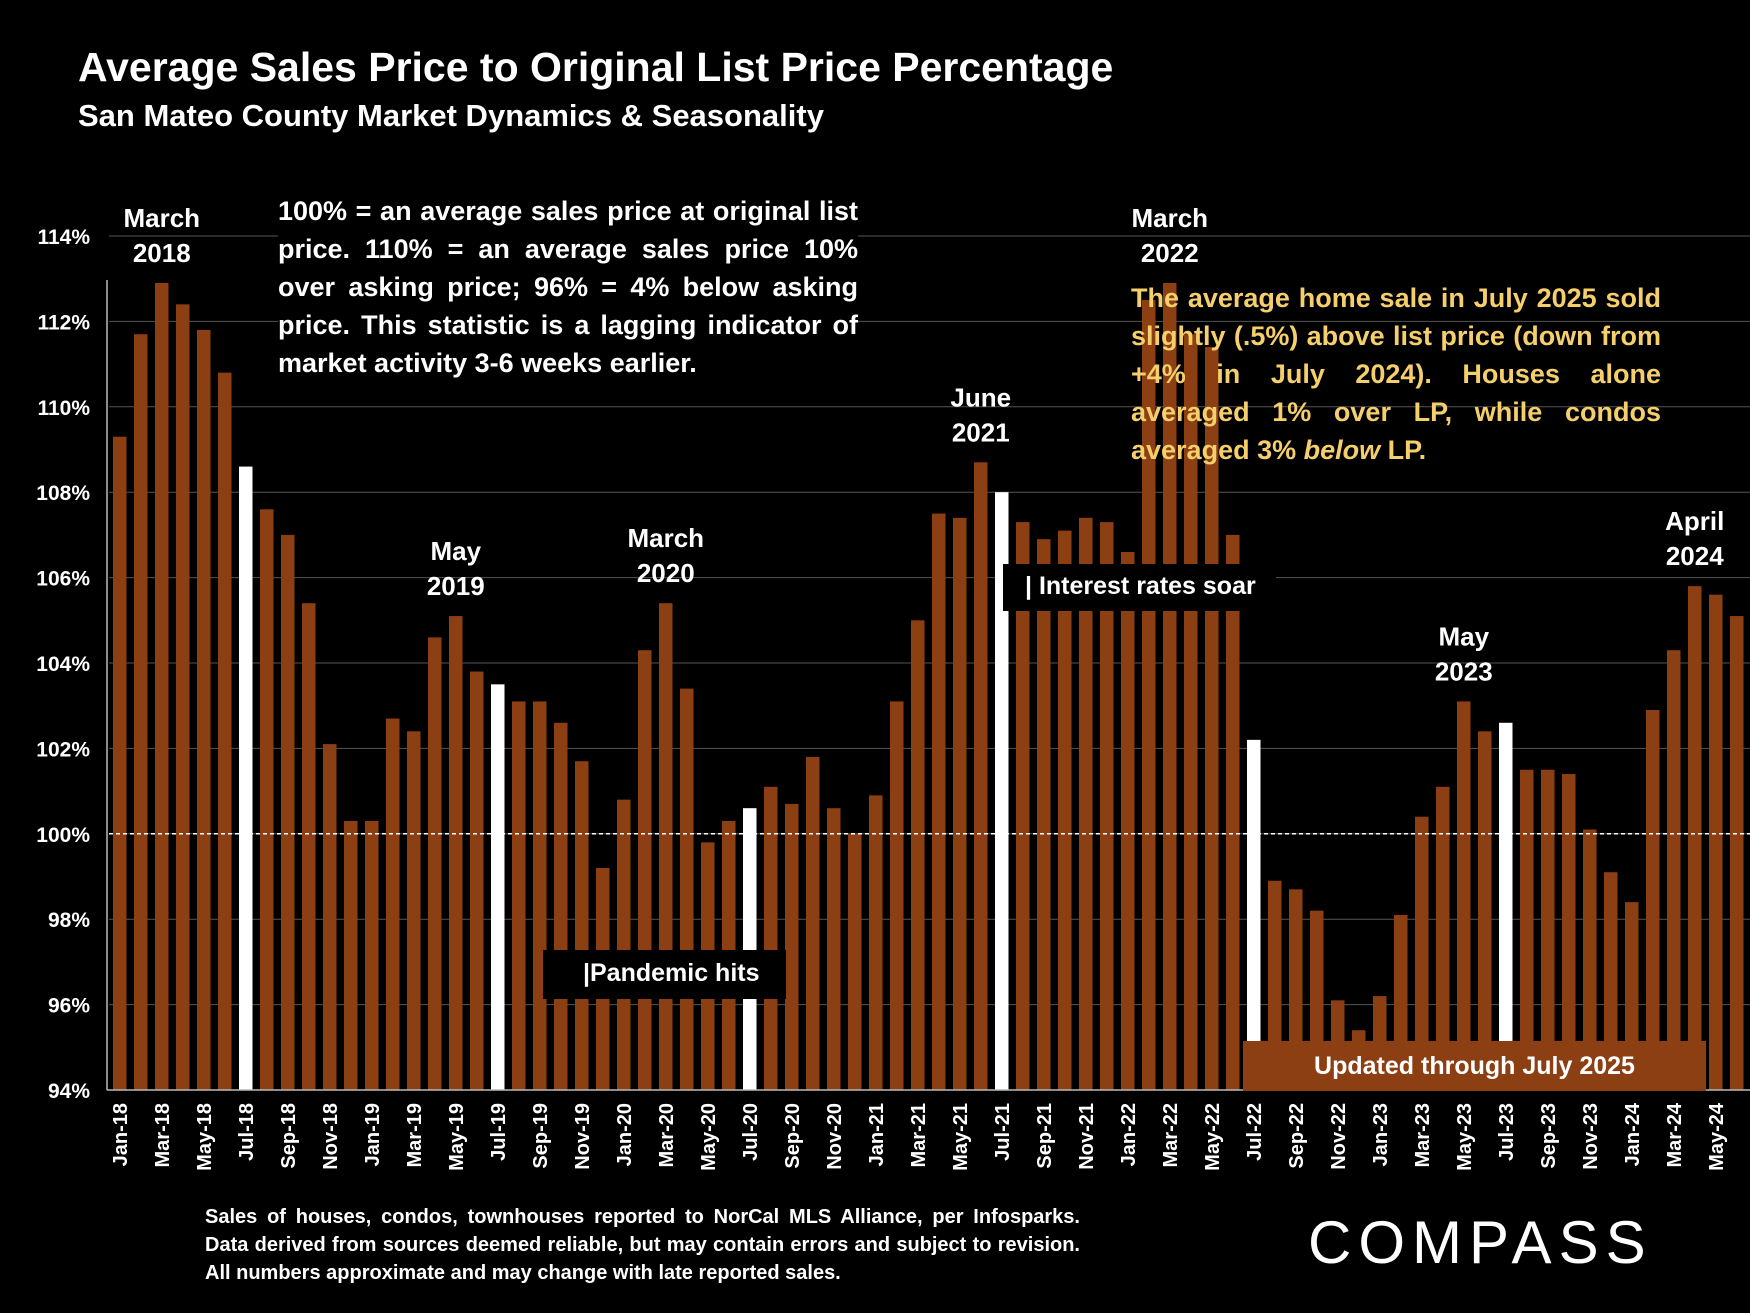 The width and height of the screenshot is (1750, 1313). What do you see at coordinates (63, 835) in the screenshot?
I see `y-tick-label: 100%` at bounding box center [63, 835].